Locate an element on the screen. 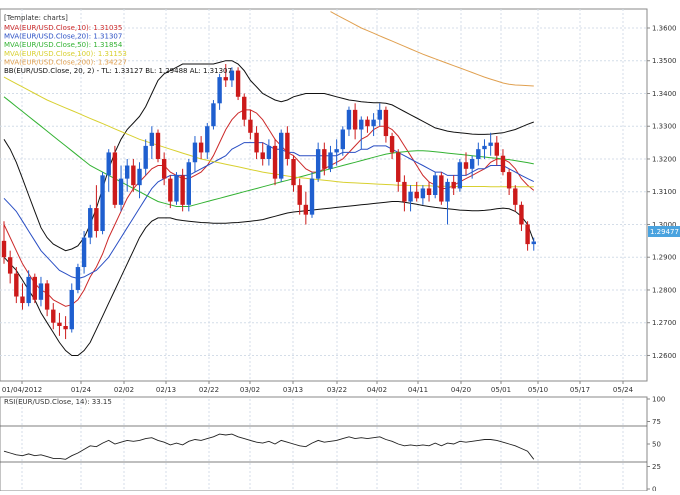  date-tick-label: 02/02 is located at coordinates (124, 390).